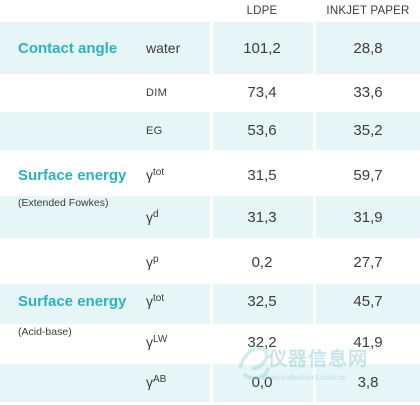 The height and width of the screenshot is (405, 420). What do you see at coordinates (368, 48) in the screenshot?
I see `cell-paper-water: 28,8` at bounding box center [368, 48].